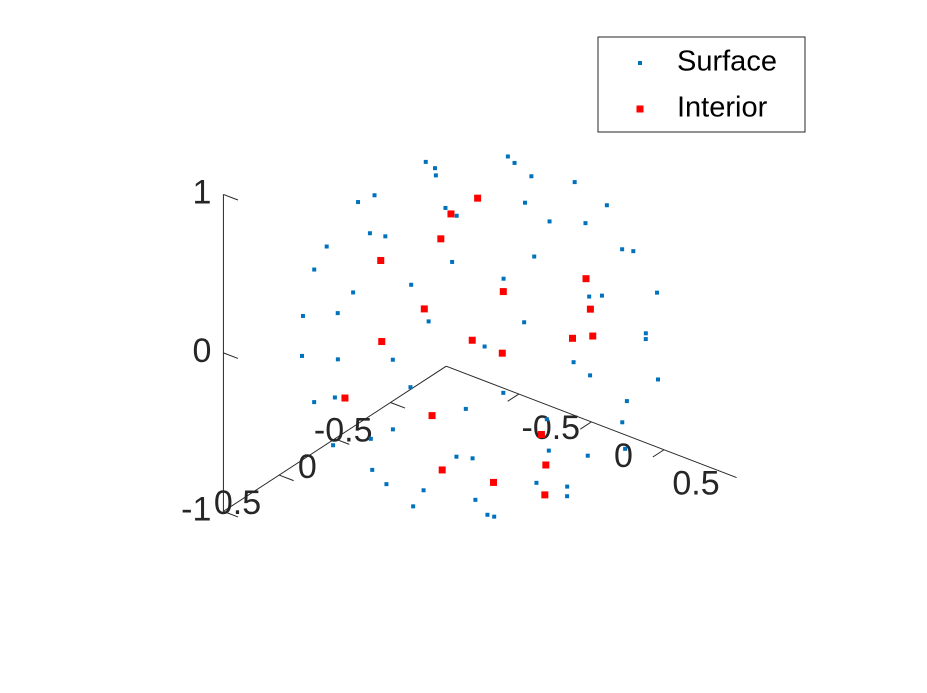 The width and height of the screenshot is (927, 693). I want to click on z-tick-label: 0, so click(201, 351).